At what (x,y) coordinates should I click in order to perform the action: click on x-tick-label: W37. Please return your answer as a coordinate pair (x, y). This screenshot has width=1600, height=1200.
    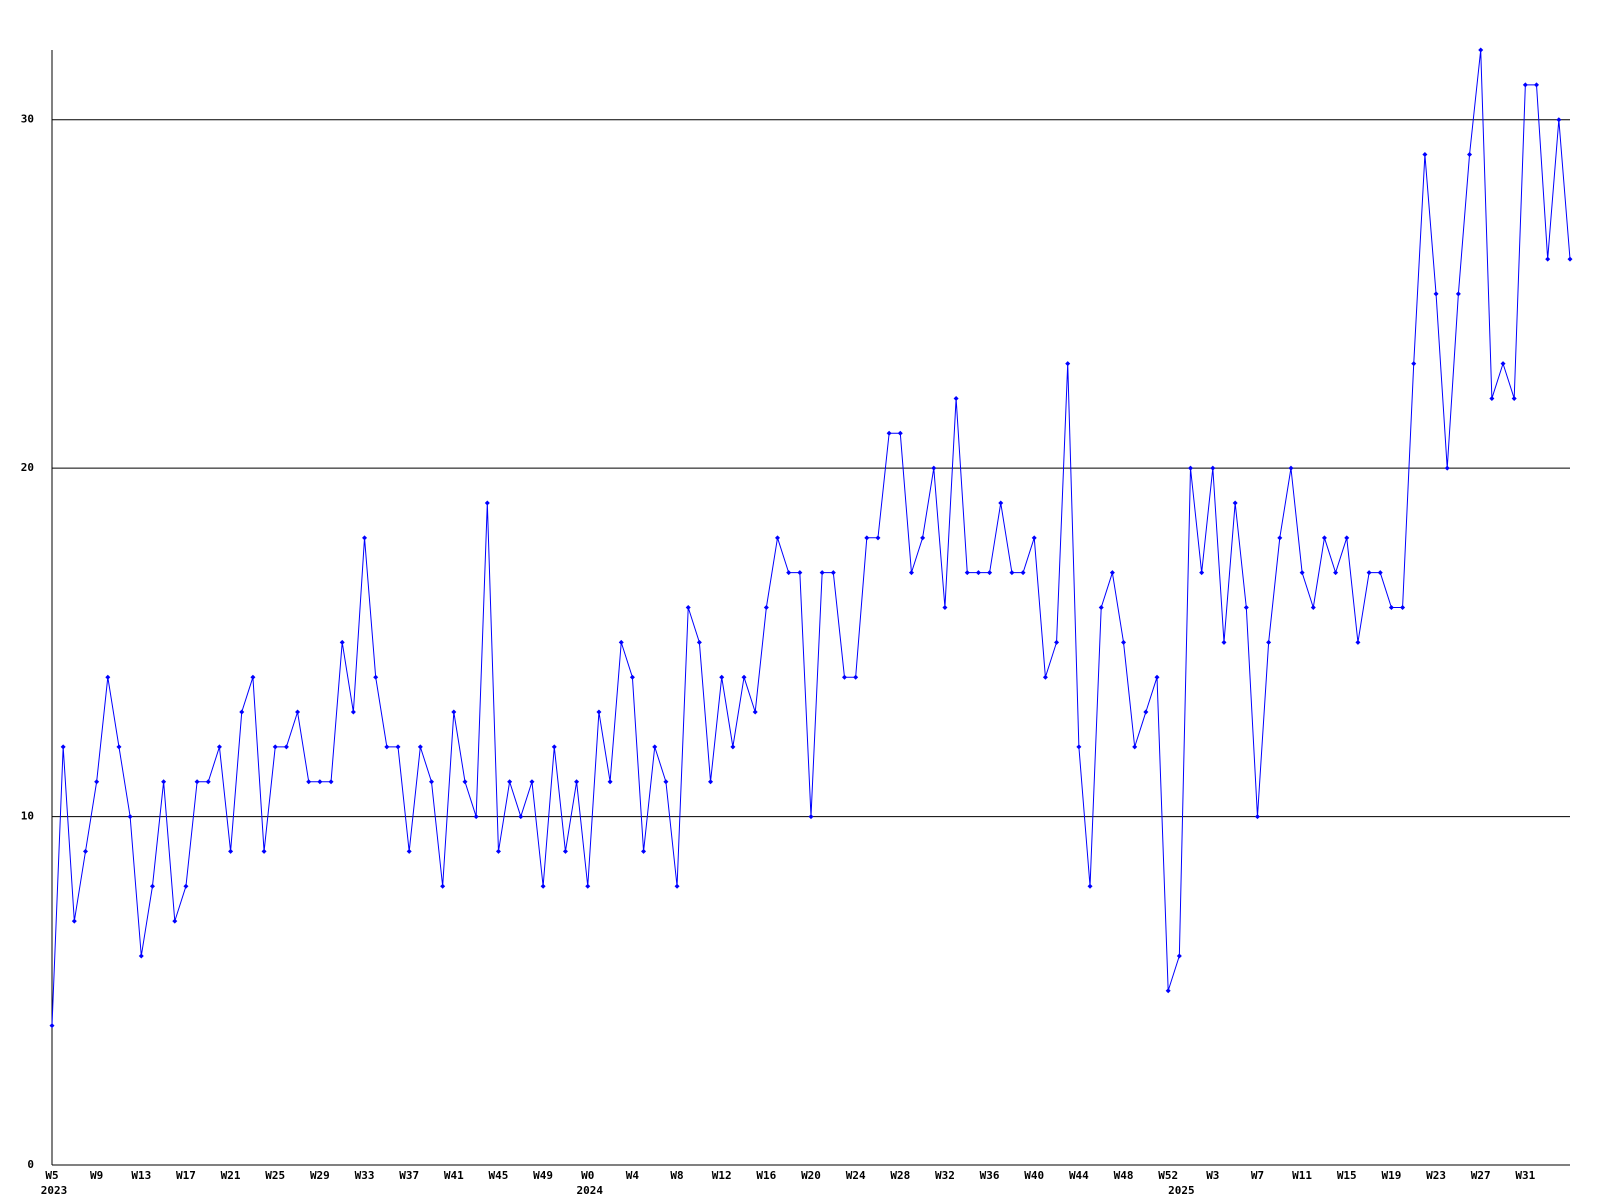
    Looking at the image, I should click on (409, 1175).